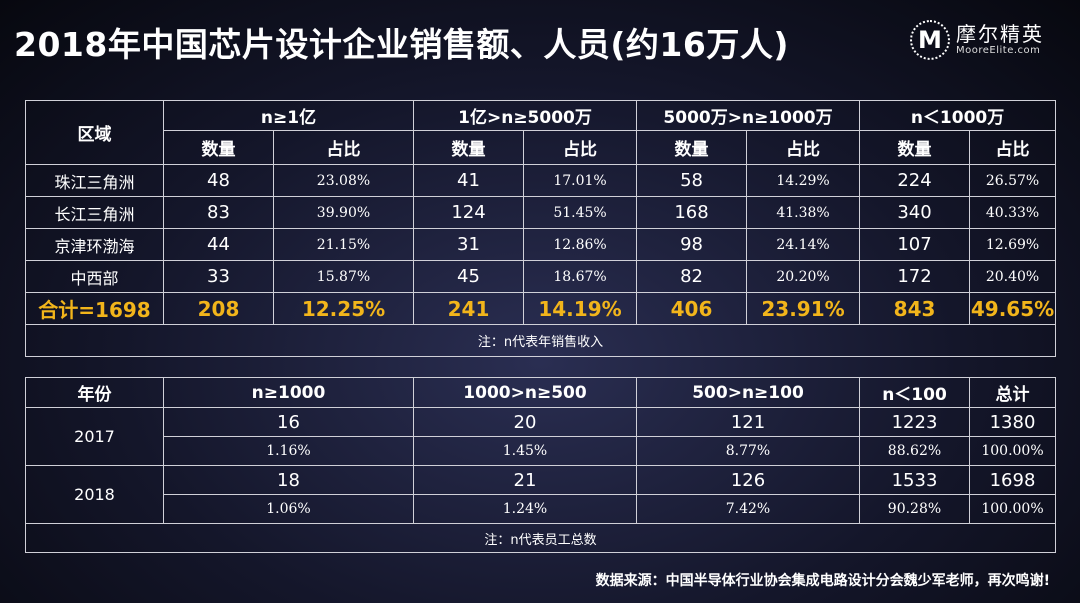  I want to click on total-header: 总计, so click(1012, 392).